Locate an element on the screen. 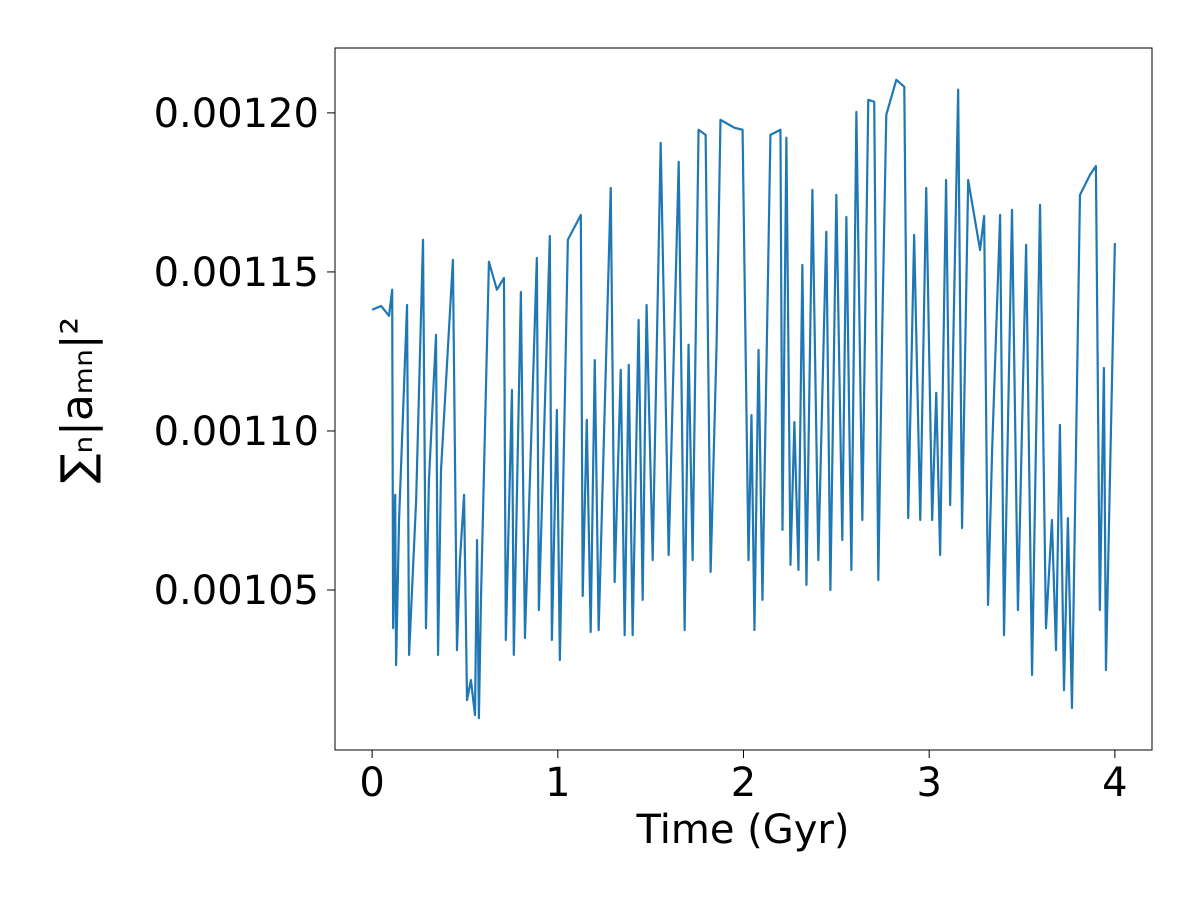 Image resolution: width=1200 pixels, height=900 pixels. x-tick-label: 4 is located at coordinates (1114, 783).